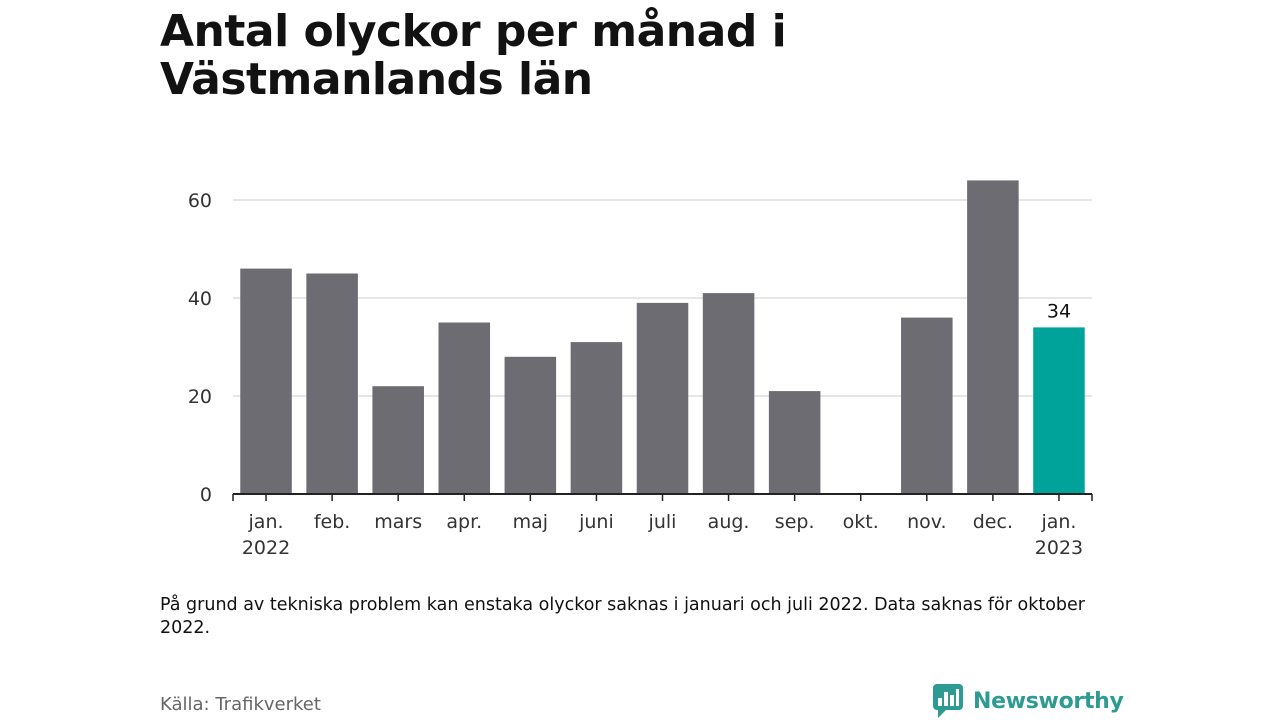 This screenshot has height=720, width=1280. What do you see at coordinates (206, 495) in the screenshot?
I see `y-tick-label: 0` at bounding box center [206, 495].